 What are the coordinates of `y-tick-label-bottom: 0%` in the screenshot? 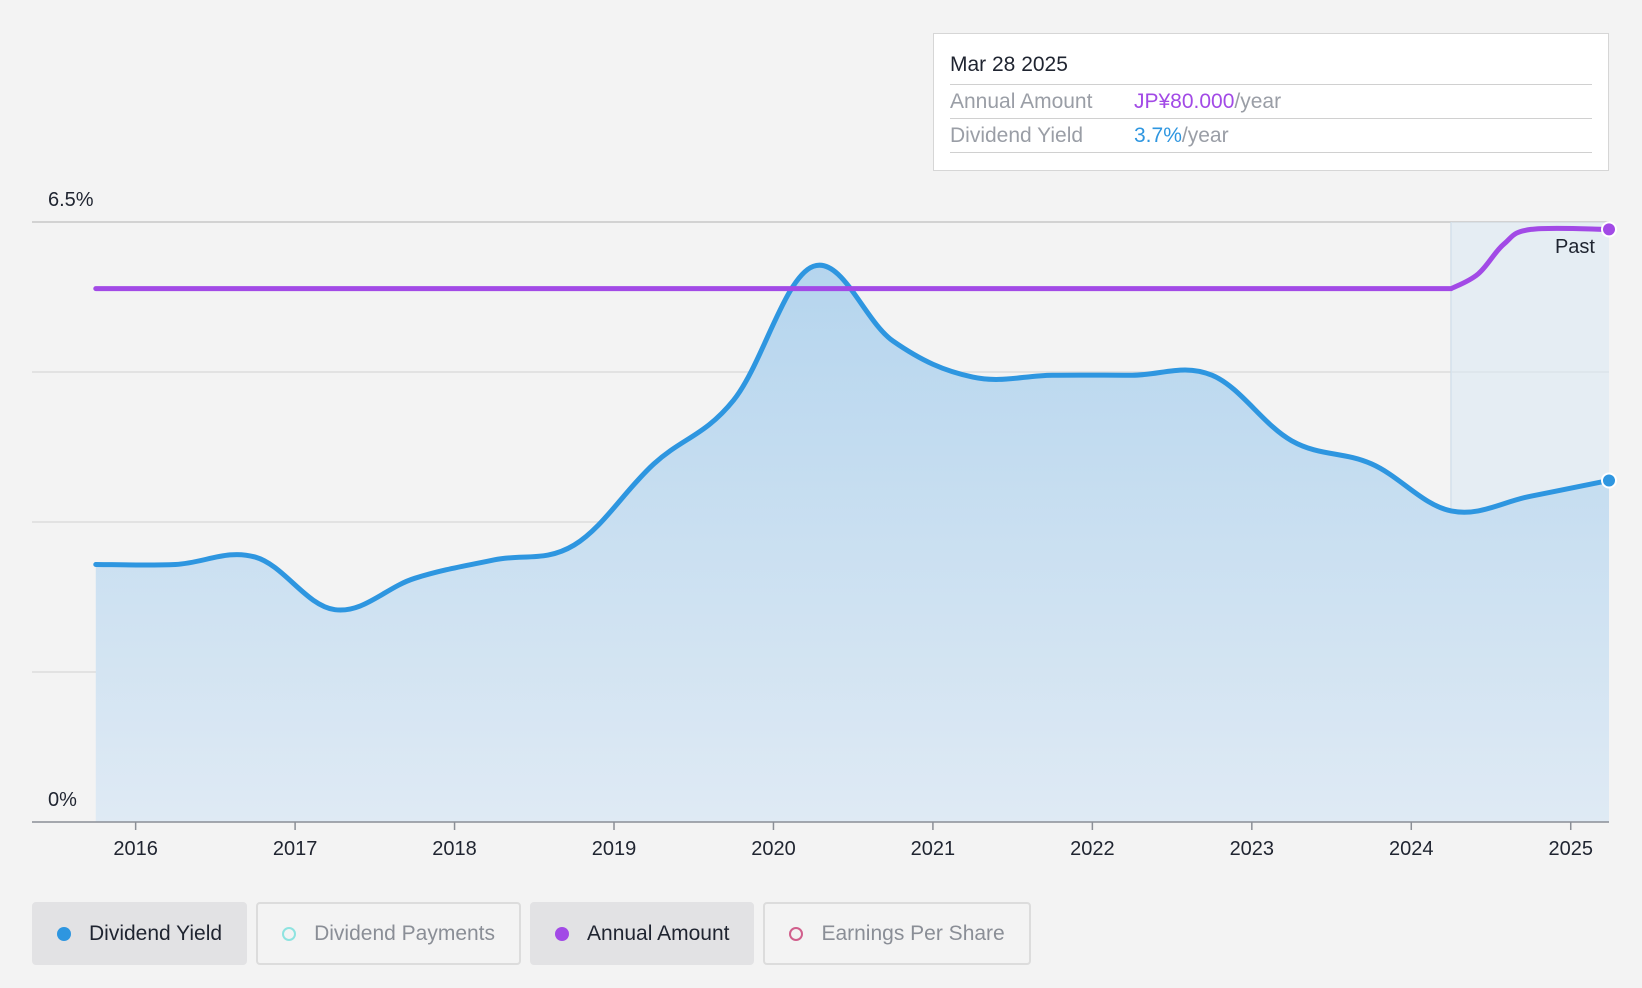 It's located at (62, 800).